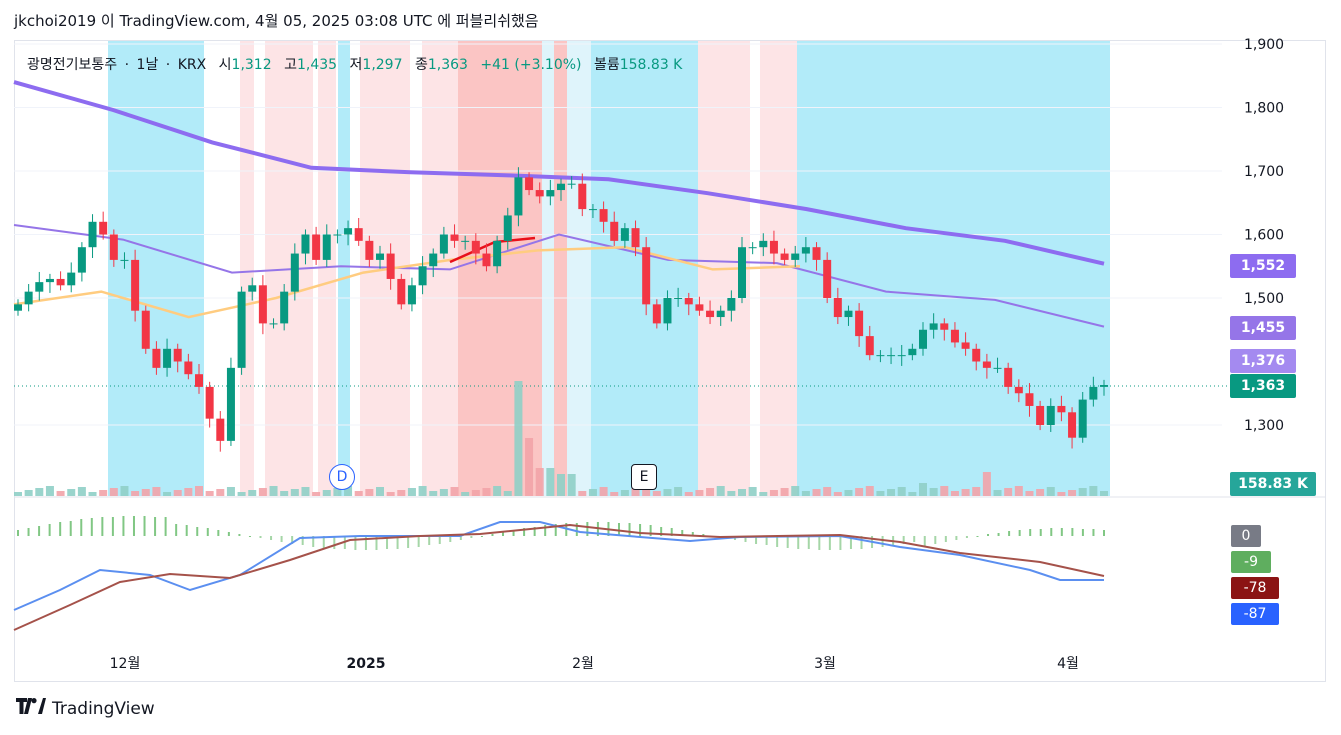 This screenshot has width=1341, height=735. What do you see at coordinates (1255, 588) in the screenshot?
I see `macd-signal-badge: -78` at bounding box center [1255, 588].